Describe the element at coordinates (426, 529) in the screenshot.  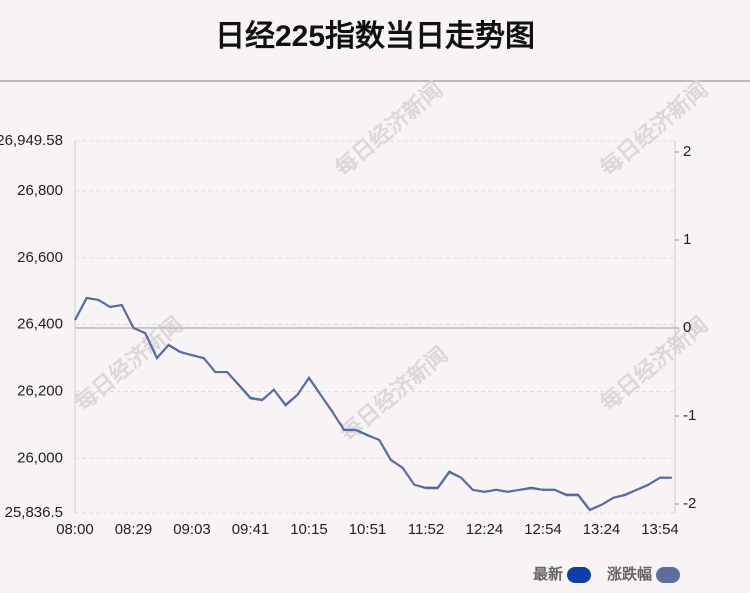
I see `x-tick-label: 11:52` at that location.